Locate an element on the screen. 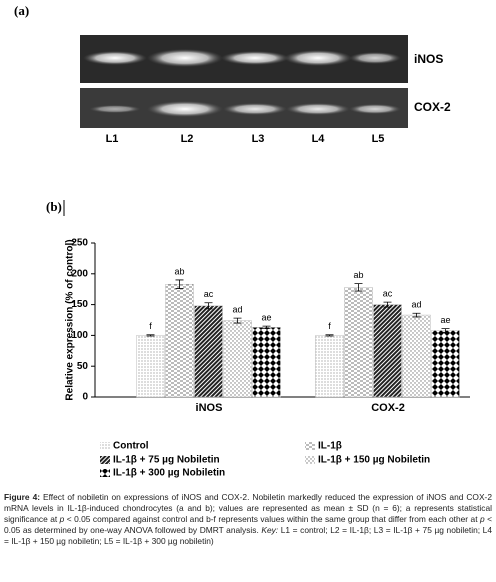  caption-text: Key: is located at coordinates (270, 530).